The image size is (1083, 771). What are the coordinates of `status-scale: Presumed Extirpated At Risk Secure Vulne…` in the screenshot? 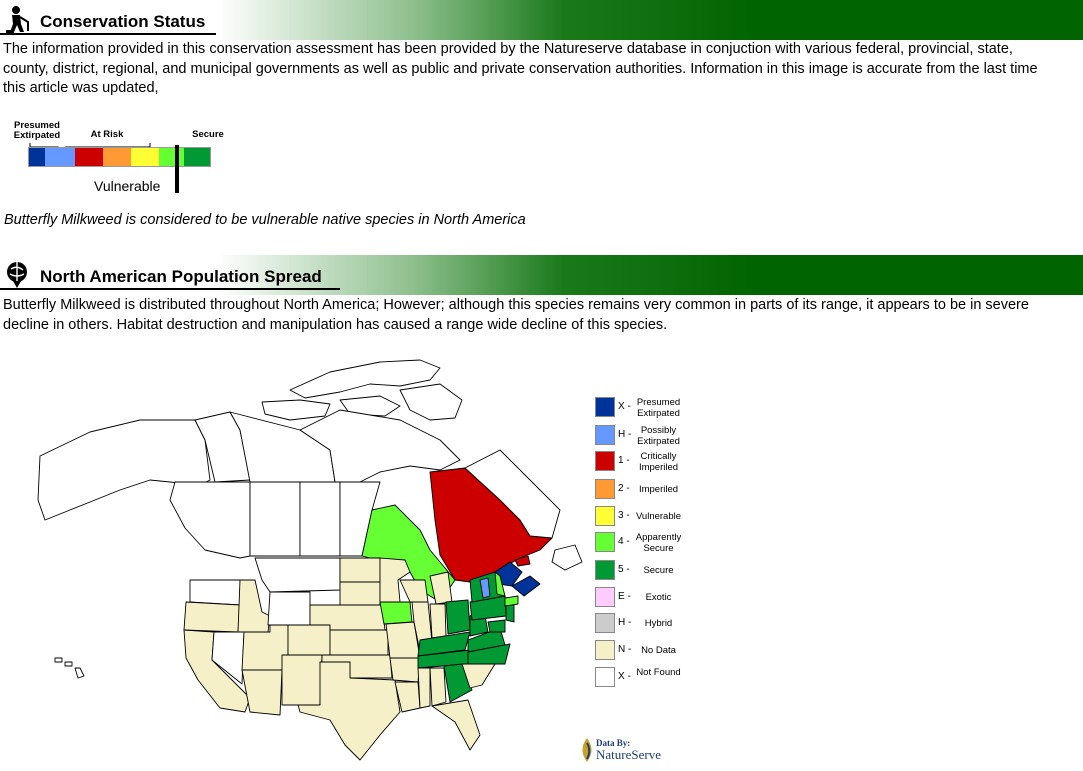 It's located at (120, 158).